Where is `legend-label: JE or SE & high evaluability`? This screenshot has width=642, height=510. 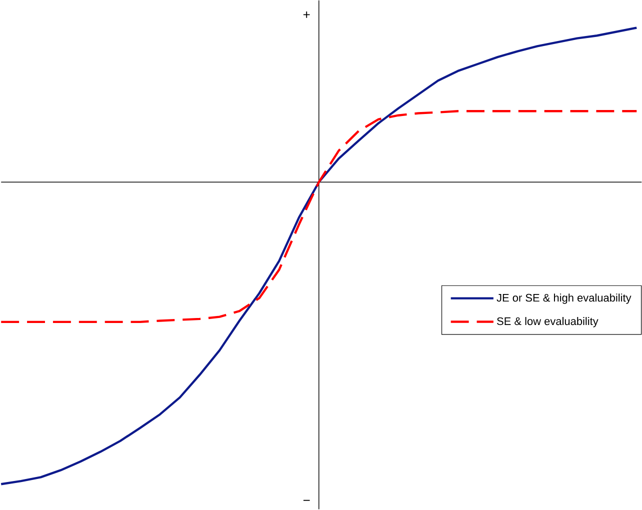 legend-label: JE or SE & high evaluability is located at coordinates (564, 299).